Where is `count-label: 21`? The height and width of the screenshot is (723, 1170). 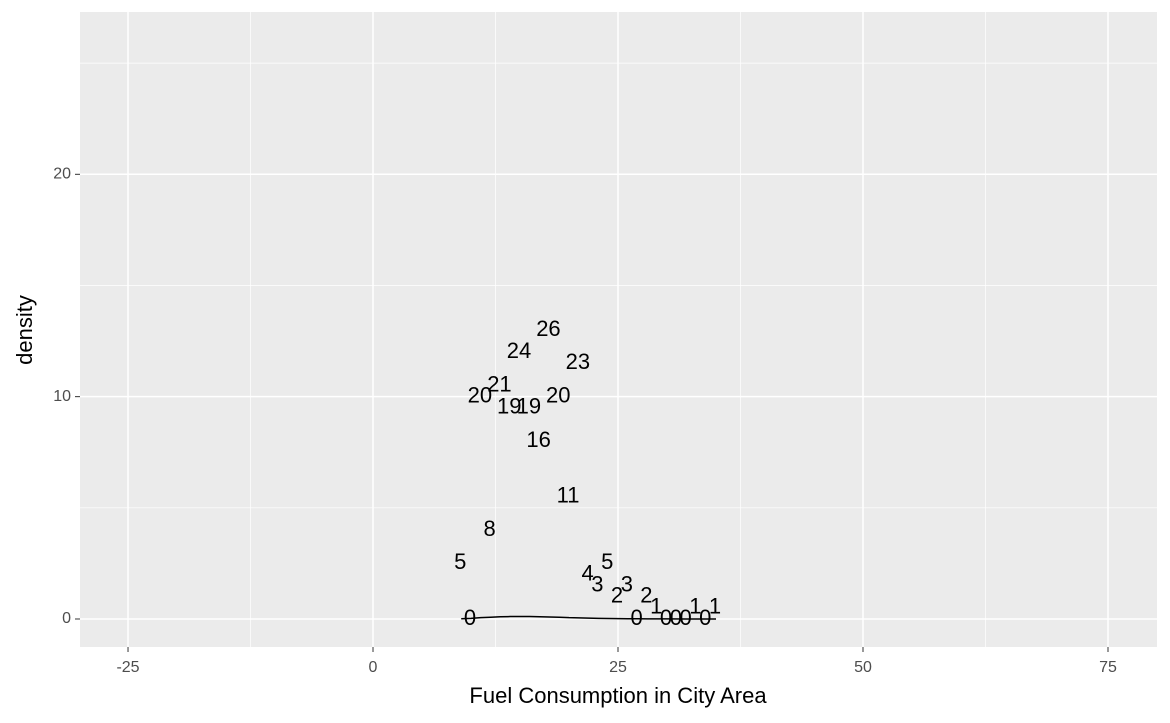 count-label: 21 is located at coordinates (499, 383).